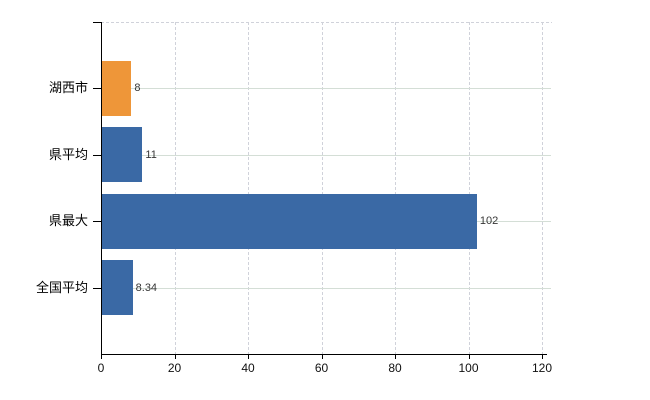 The image size is (650, 400). I want to click on x-axis-line, so click(324, 354).